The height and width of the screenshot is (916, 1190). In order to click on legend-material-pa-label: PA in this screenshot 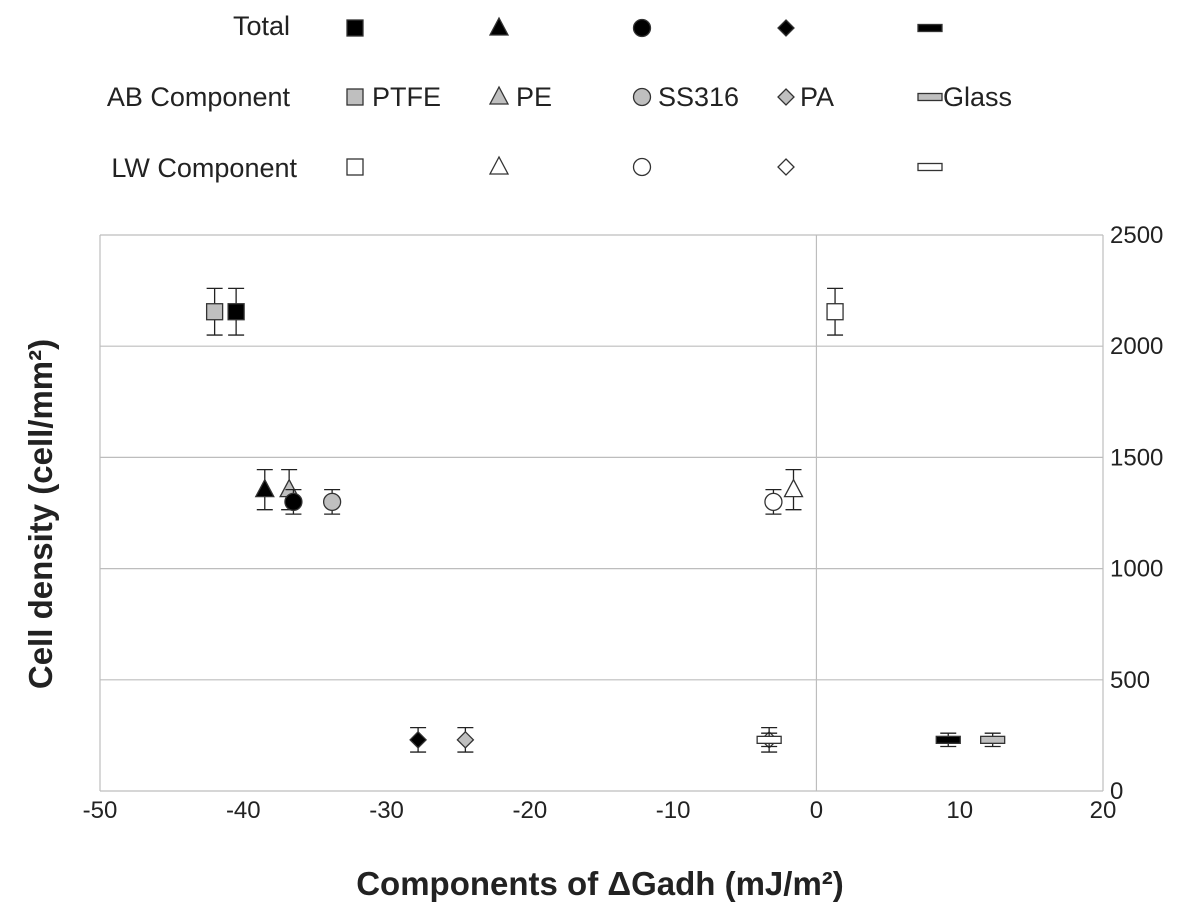, I will do `click(817, 97)`.